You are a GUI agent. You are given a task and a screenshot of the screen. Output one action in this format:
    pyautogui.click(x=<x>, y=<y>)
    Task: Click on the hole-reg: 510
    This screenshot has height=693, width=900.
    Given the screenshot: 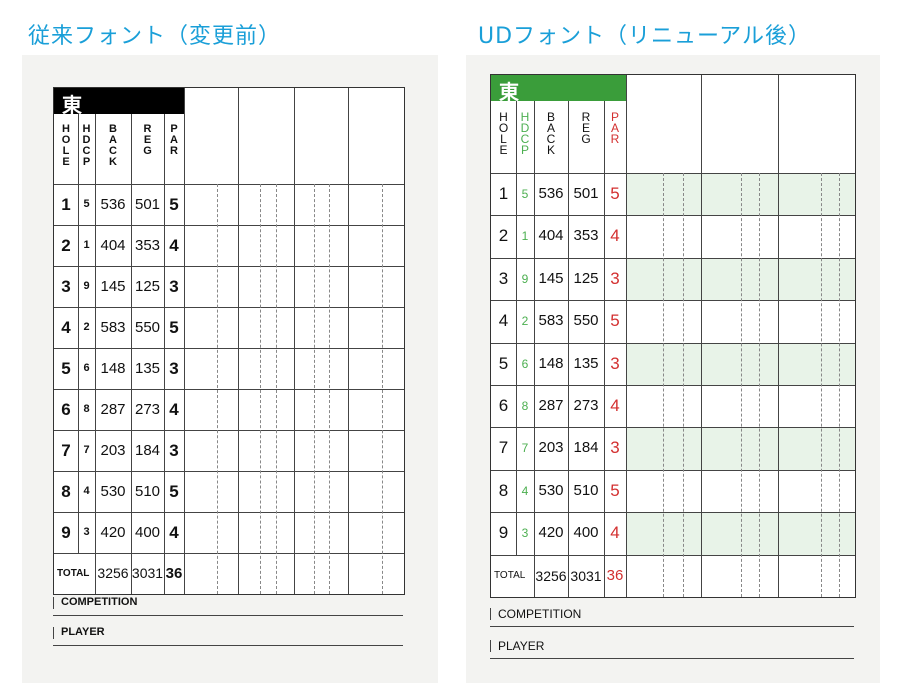 What is the action you would take?
    pyautogui.click(x=147, y=491)
    